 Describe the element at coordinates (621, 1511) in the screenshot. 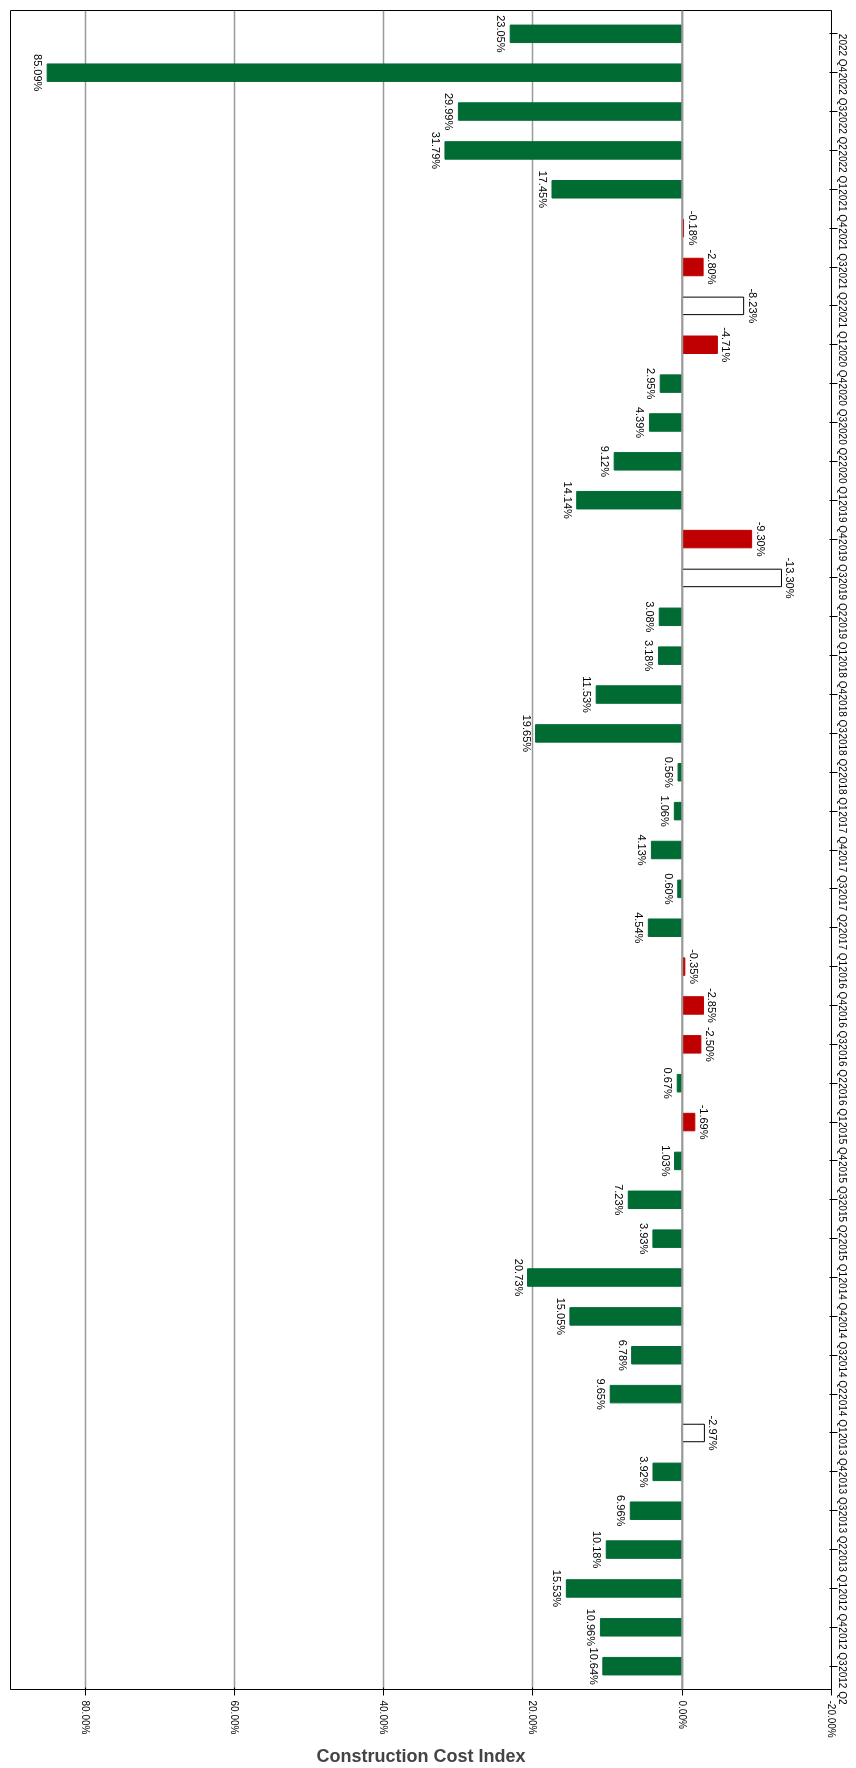

I see `data-label: 6.96%` at that location.